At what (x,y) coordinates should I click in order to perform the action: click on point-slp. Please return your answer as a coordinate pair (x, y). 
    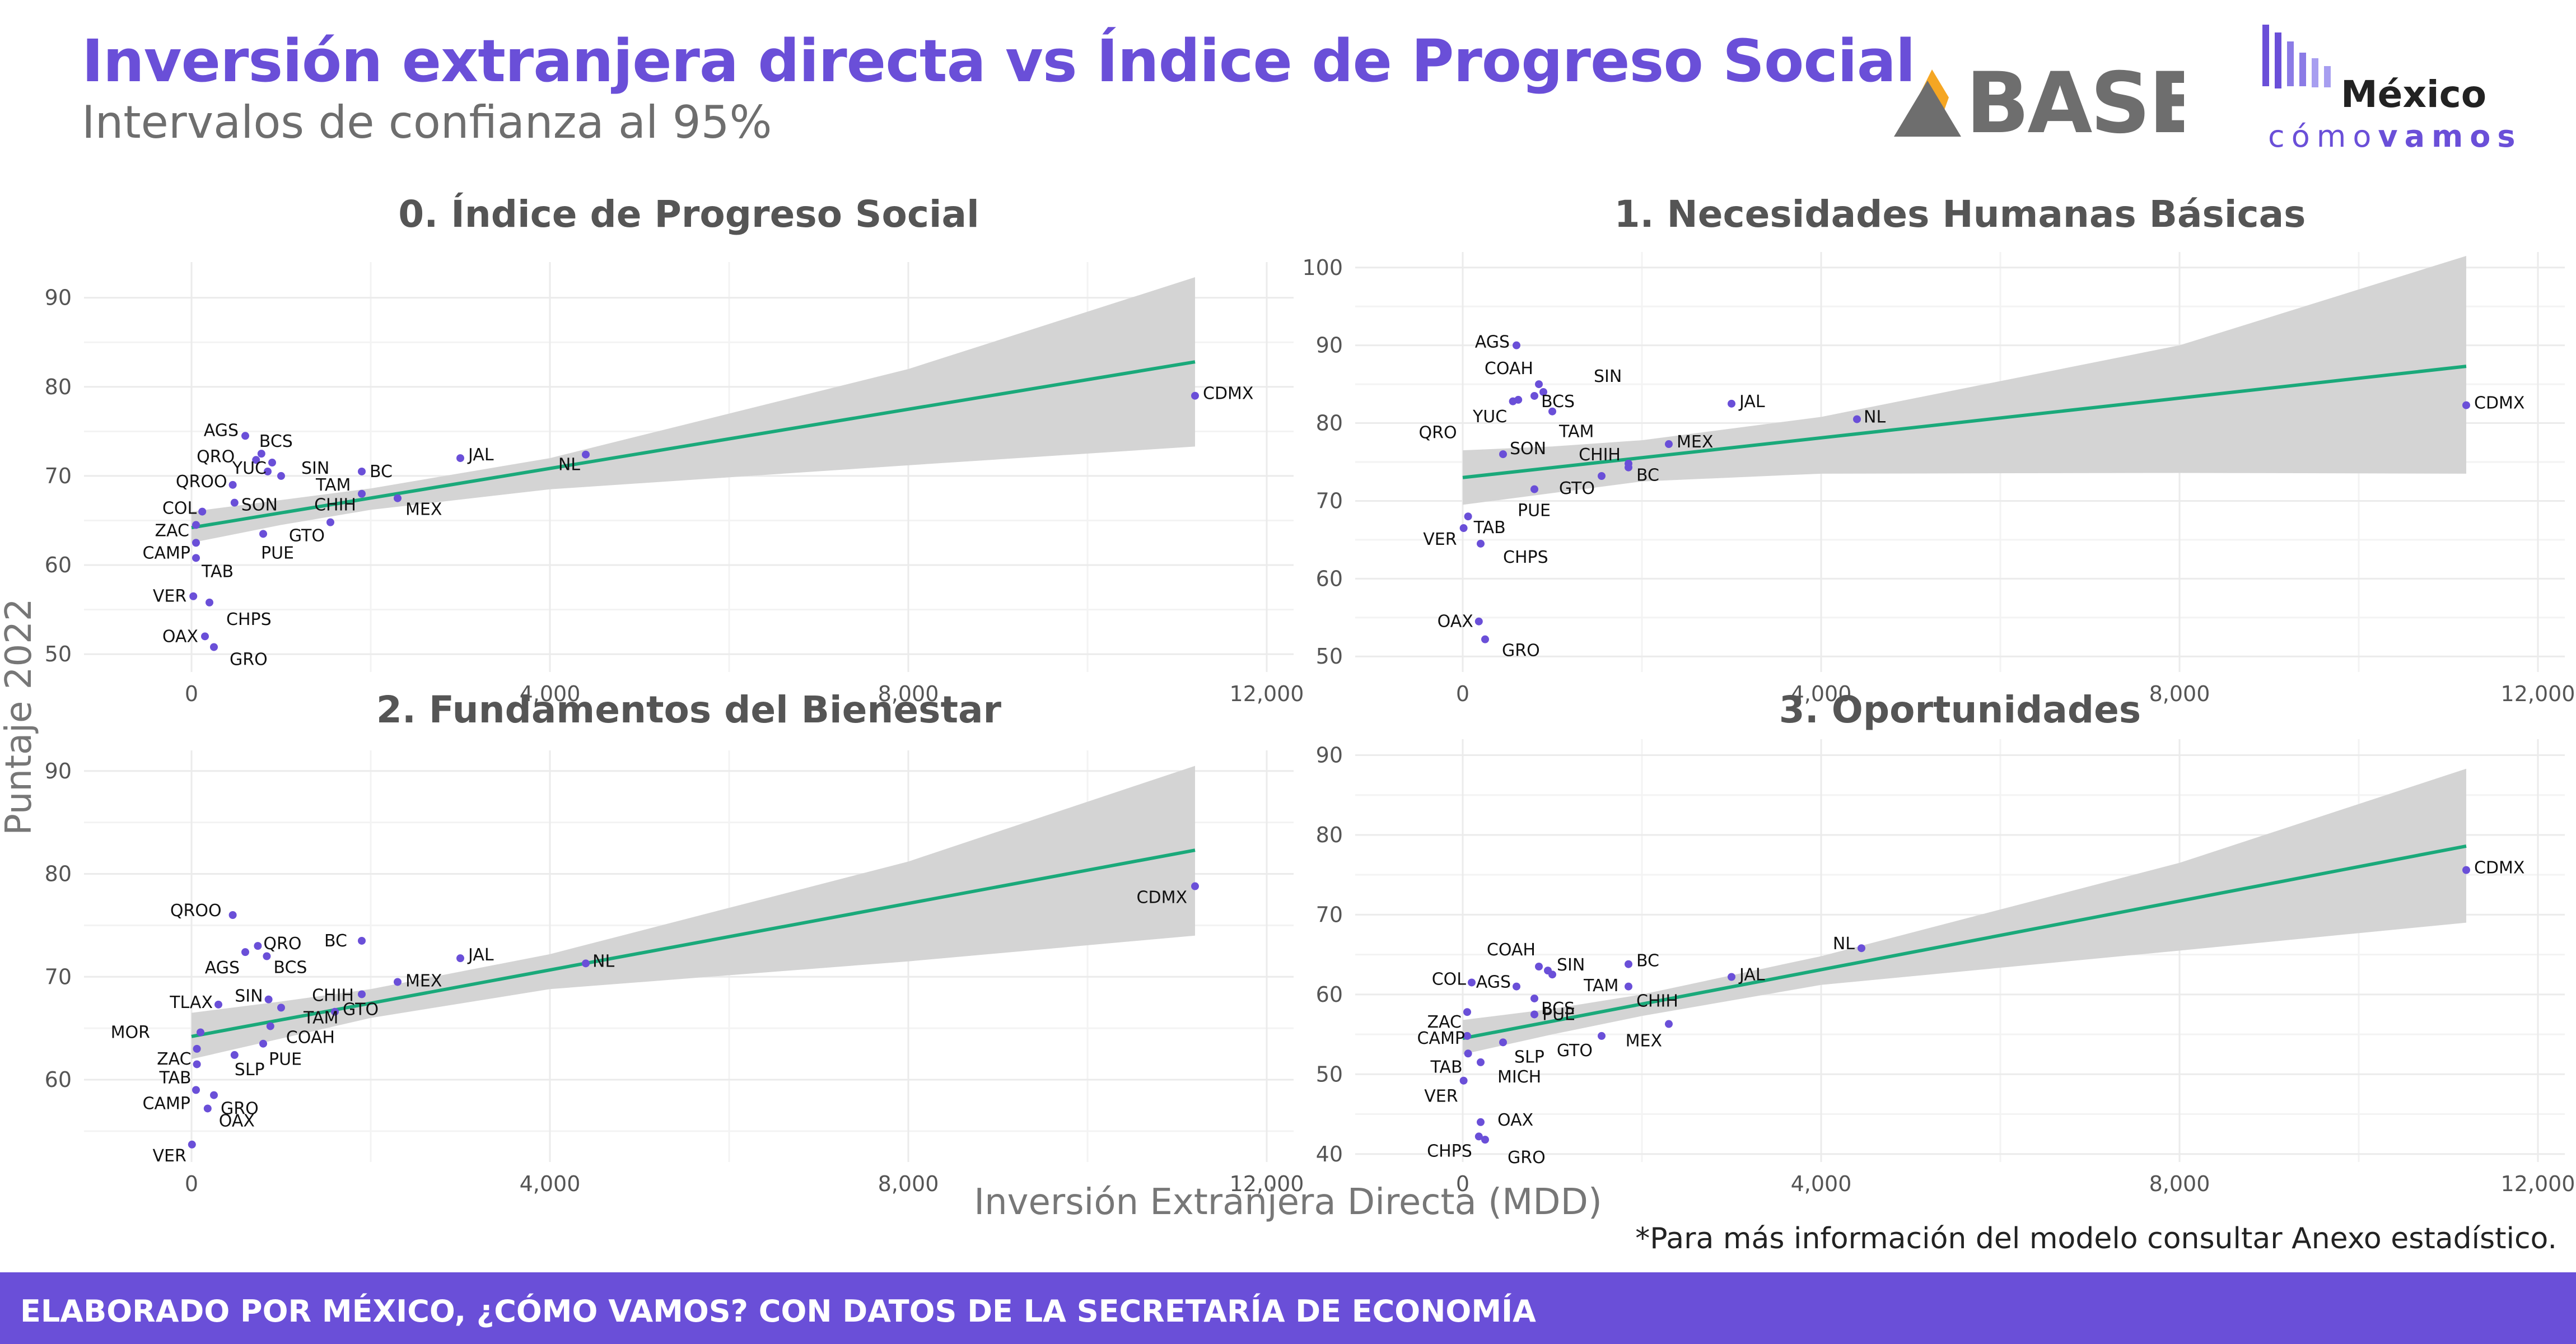
    Looking at the image, I should click on (1503, 1043).